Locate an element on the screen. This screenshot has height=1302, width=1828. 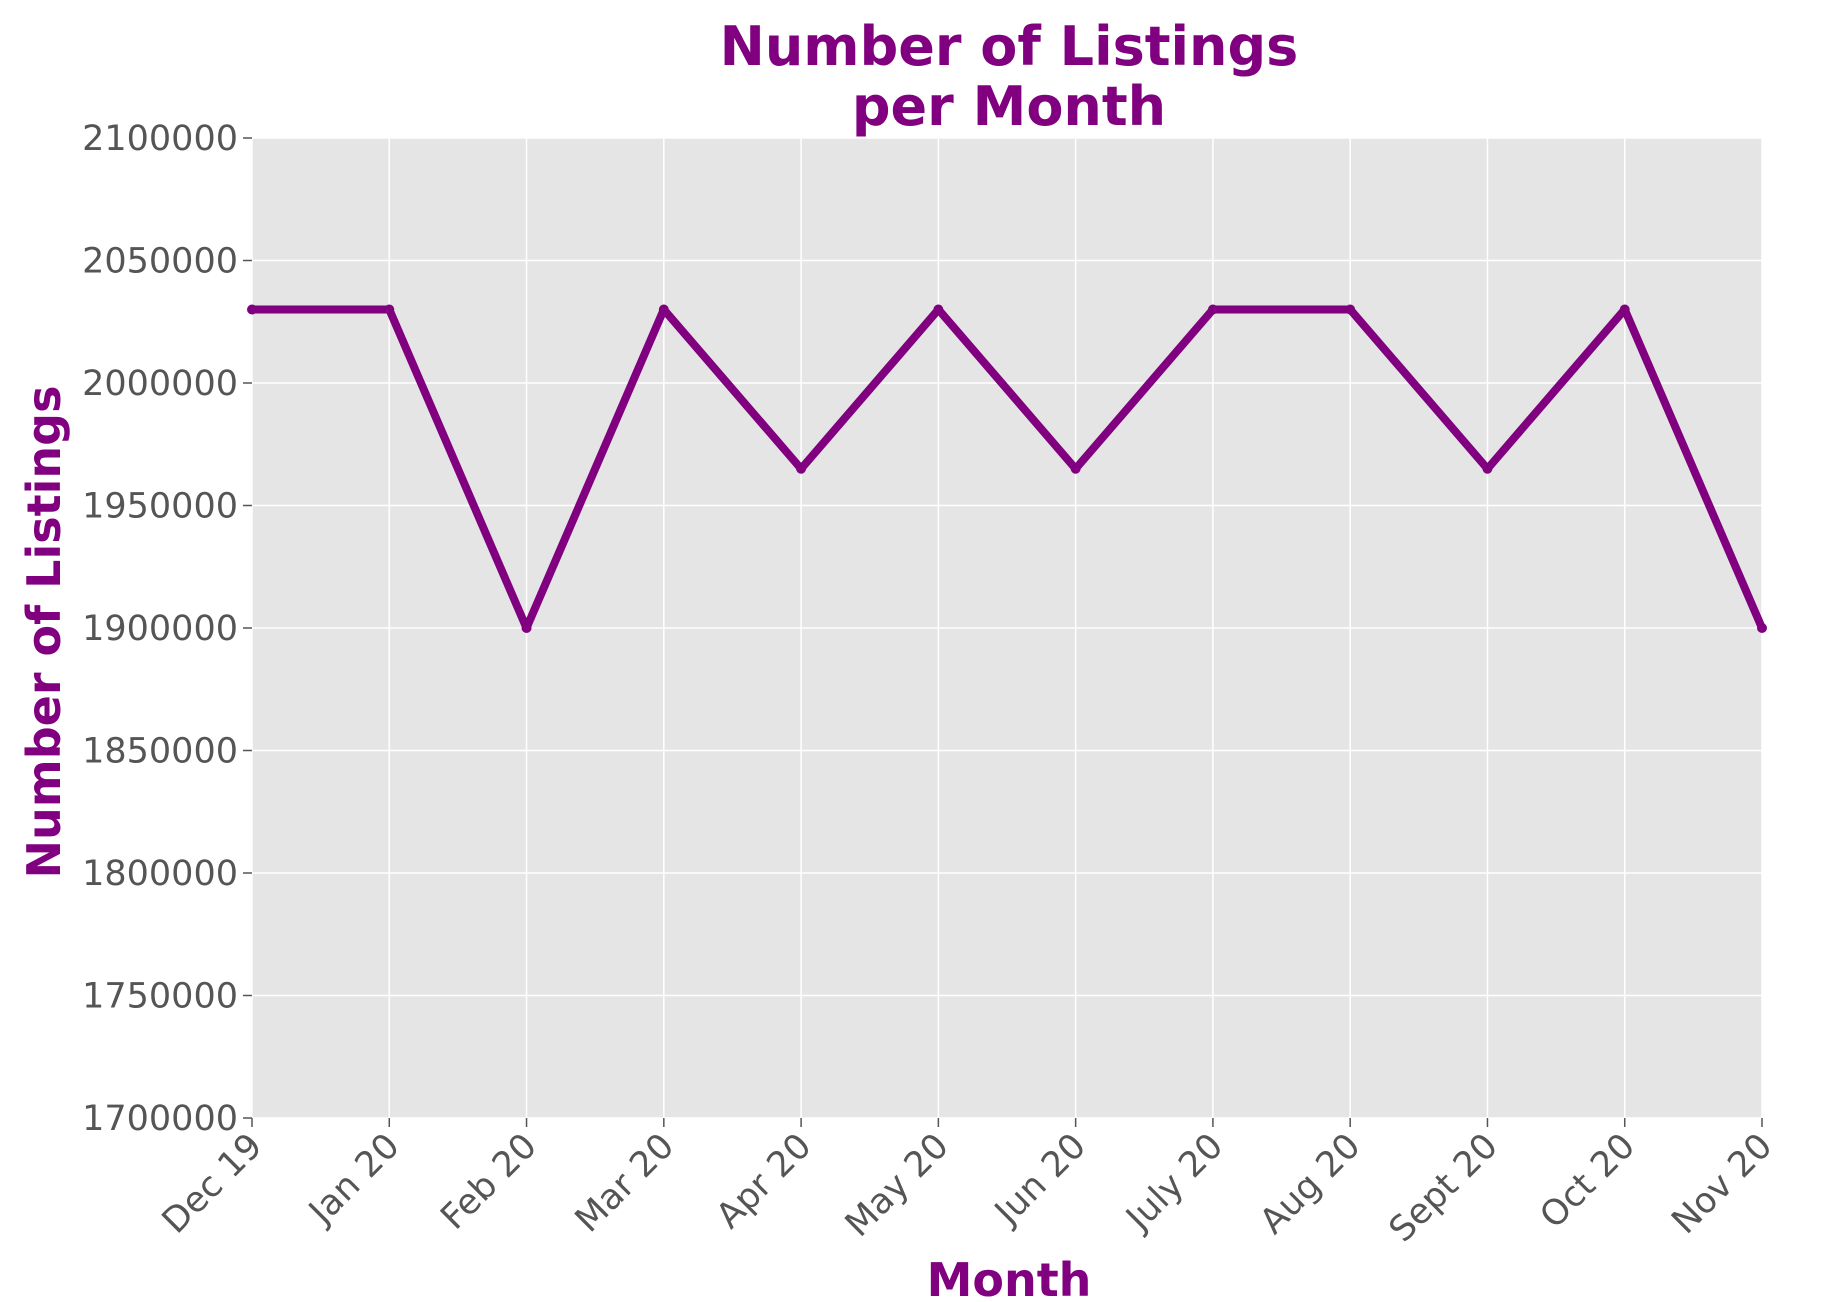
y-tick-label: 2050000 is located at coordinates (160, 262).